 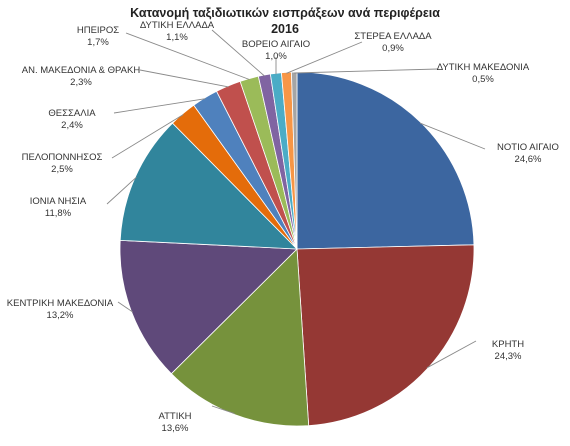 What do you see at coordinates (72, 113) in the screenshot?
I see `slice-category-label: ΘΕΣΣΑΛΙΑ` at bounding box center [72, 113].